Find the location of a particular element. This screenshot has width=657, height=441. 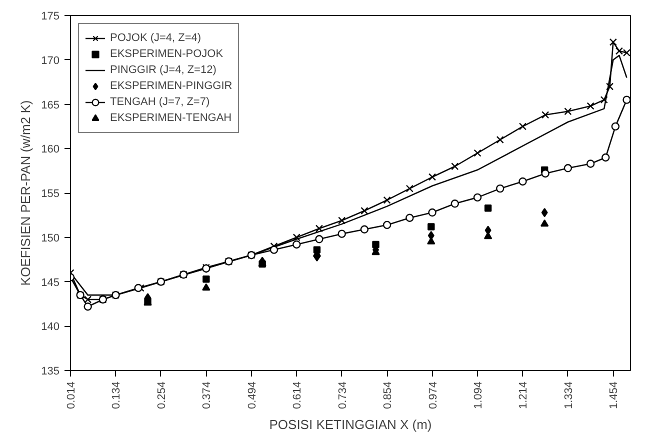

x-tick-label: 0.614 is located at coordinates (298, 395).